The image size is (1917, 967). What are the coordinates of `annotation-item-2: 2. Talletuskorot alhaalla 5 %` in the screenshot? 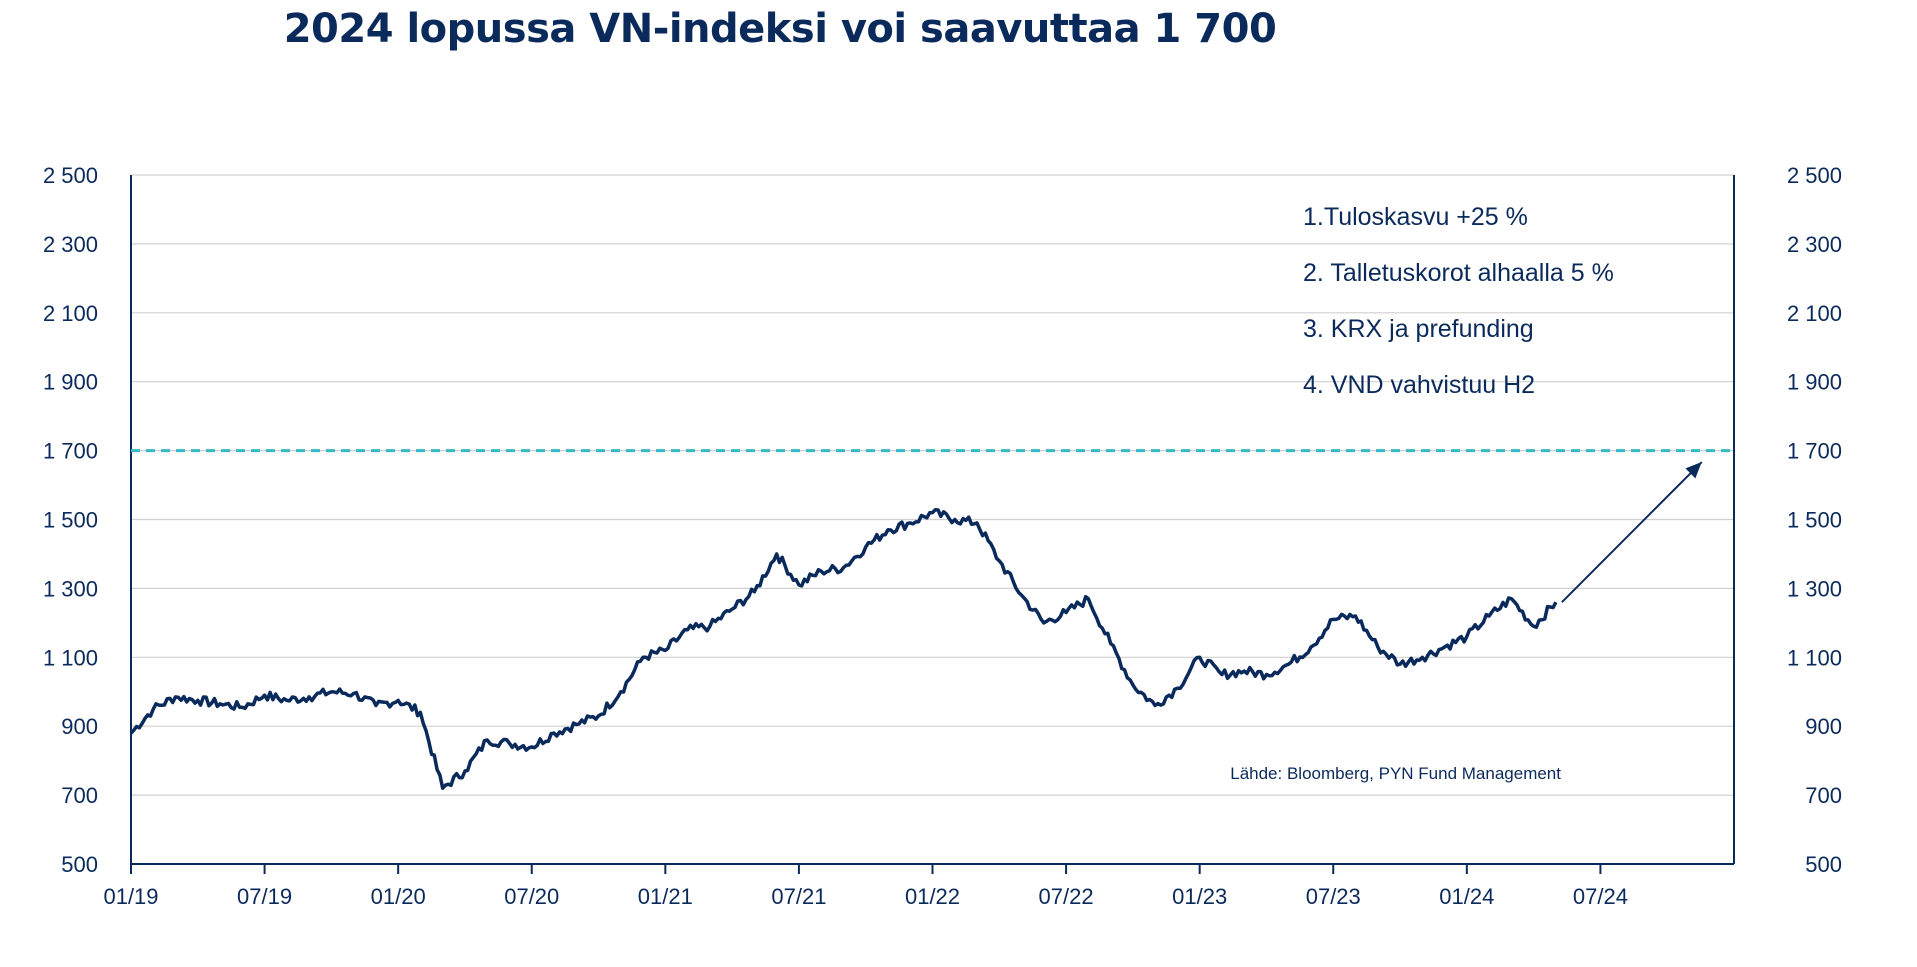 It's located at (1458, 273).